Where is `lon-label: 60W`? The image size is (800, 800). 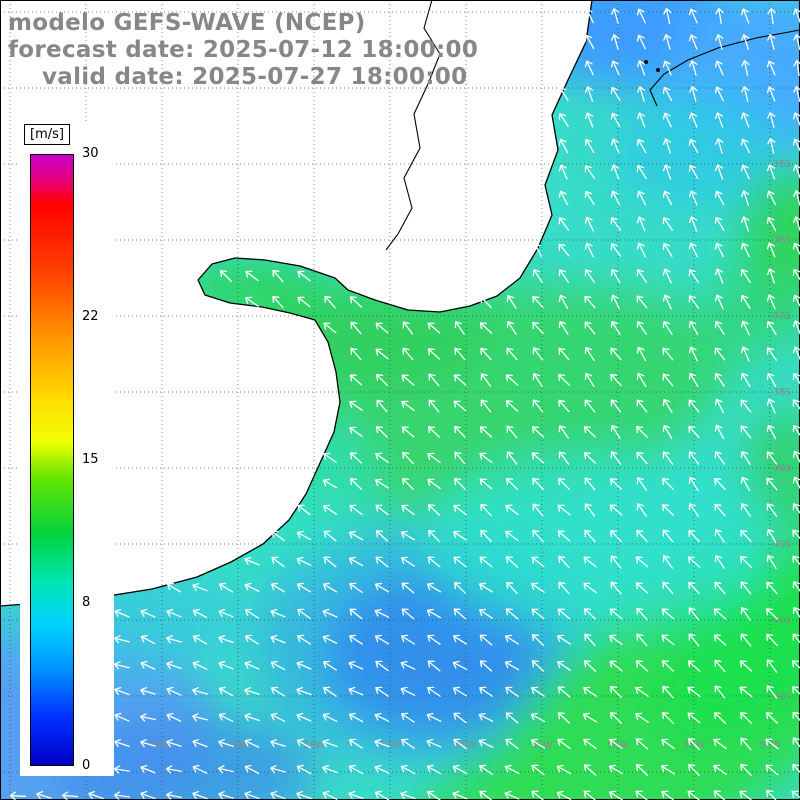
lon-label: 60W is located at coordinates (162, 745).